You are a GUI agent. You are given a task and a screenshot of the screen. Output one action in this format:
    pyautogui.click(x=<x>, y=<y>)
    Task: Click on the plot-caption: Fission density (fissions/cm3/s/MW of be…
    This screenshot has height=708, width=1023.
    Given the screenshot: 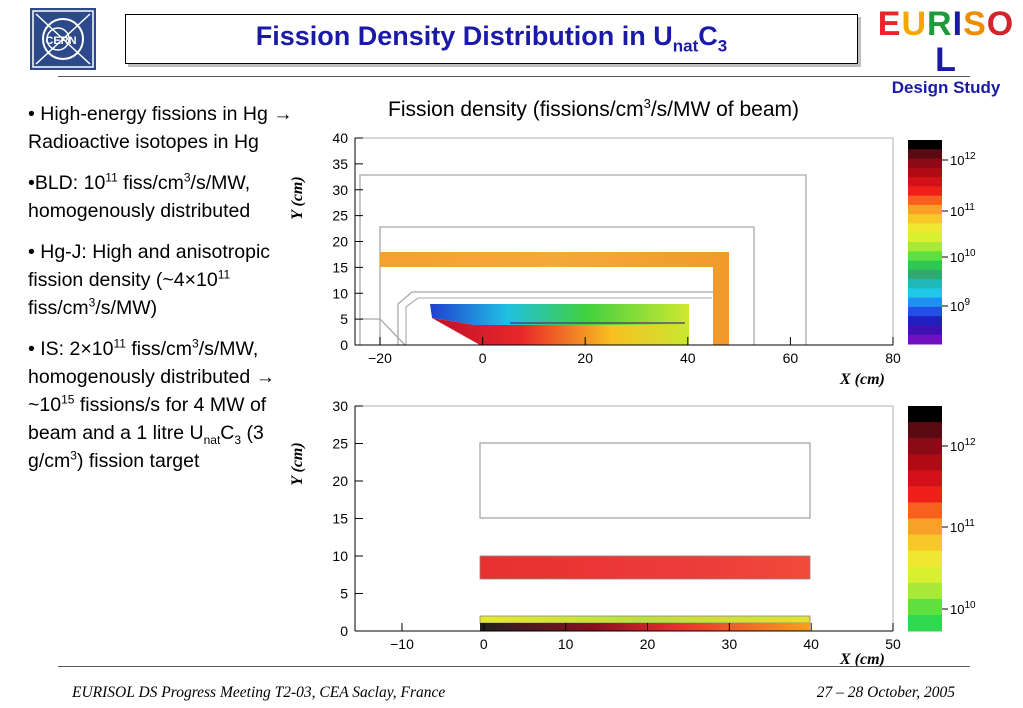 What is the action you would take?
    pyautogui.click(x=594, y=108)
    